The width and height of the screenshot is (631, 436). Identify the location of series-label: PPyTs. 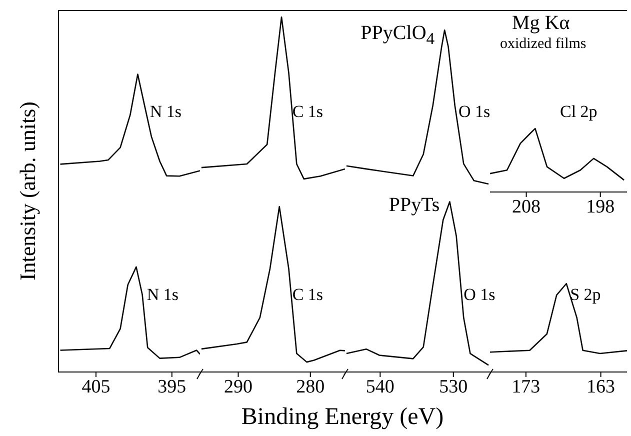
(414, 205).